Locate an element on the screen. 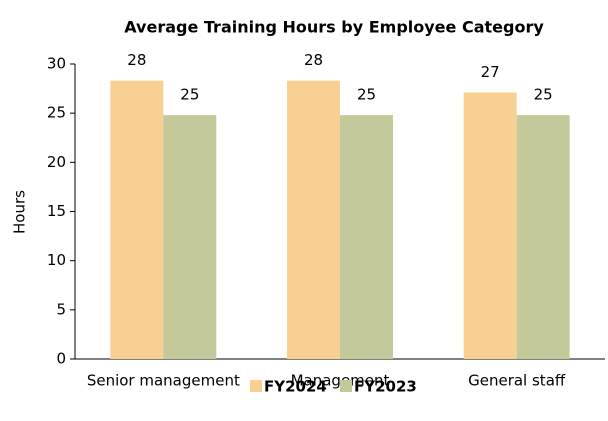 The width and height of the screenshot is (608, 421). y-tick-label: 15 is located at coordinates (56, 211).